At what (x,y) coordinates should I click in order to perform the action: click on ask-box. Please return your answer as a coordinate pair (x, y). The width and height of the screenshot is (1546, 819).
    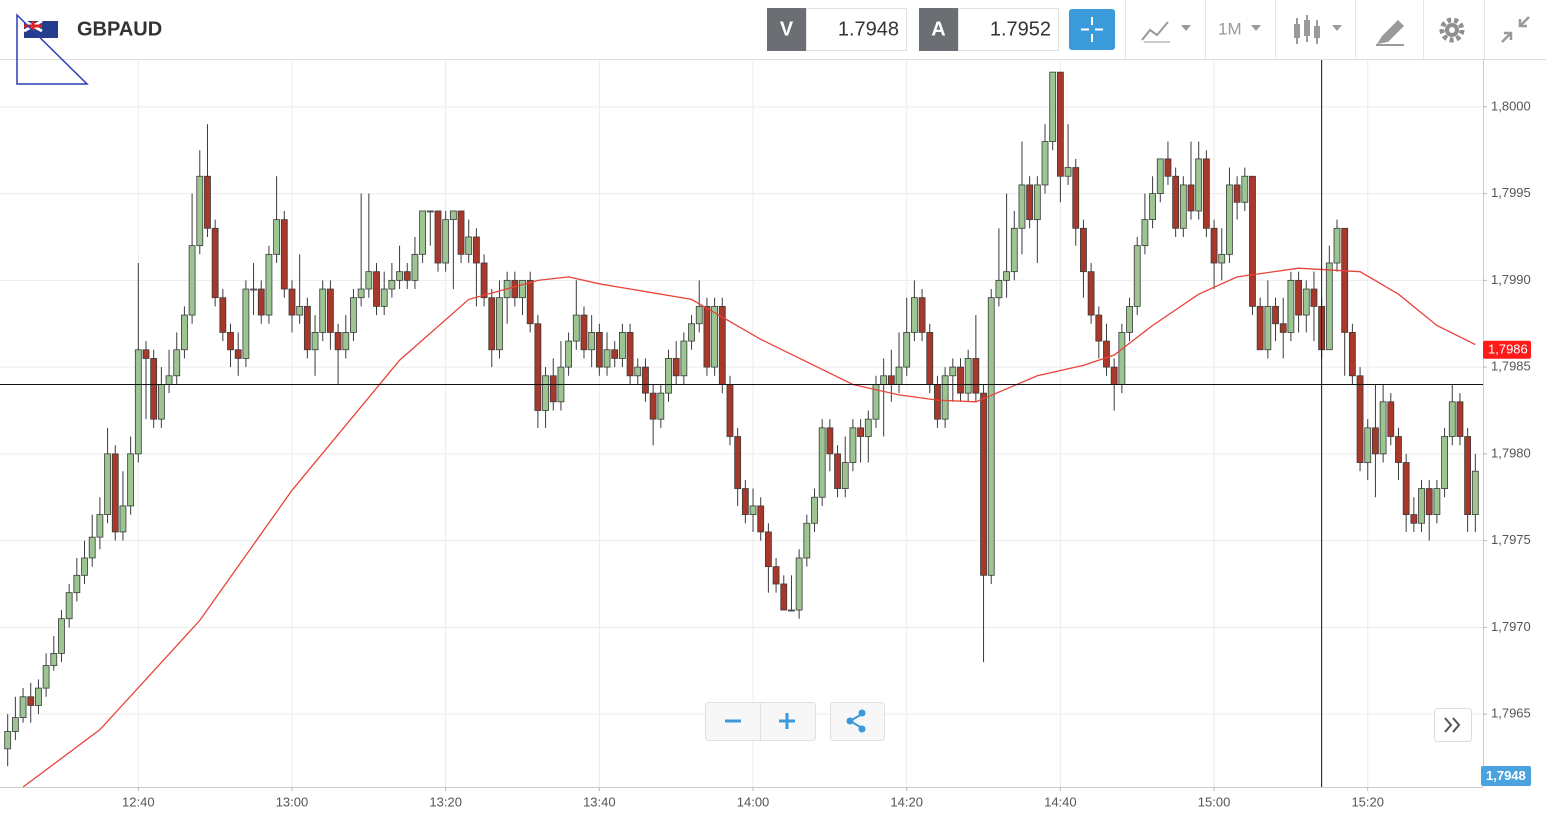
    Looking at the image, I should click on (1008, 29).